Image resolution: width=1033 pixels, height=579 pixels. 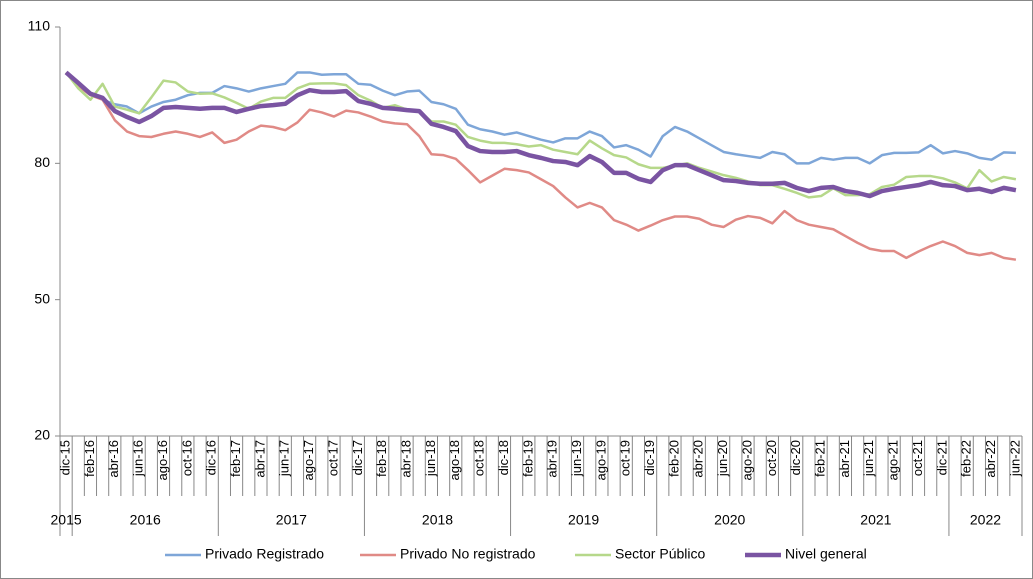 I want to click on x-tick-label: abr-17, so click(x=259, y=459).